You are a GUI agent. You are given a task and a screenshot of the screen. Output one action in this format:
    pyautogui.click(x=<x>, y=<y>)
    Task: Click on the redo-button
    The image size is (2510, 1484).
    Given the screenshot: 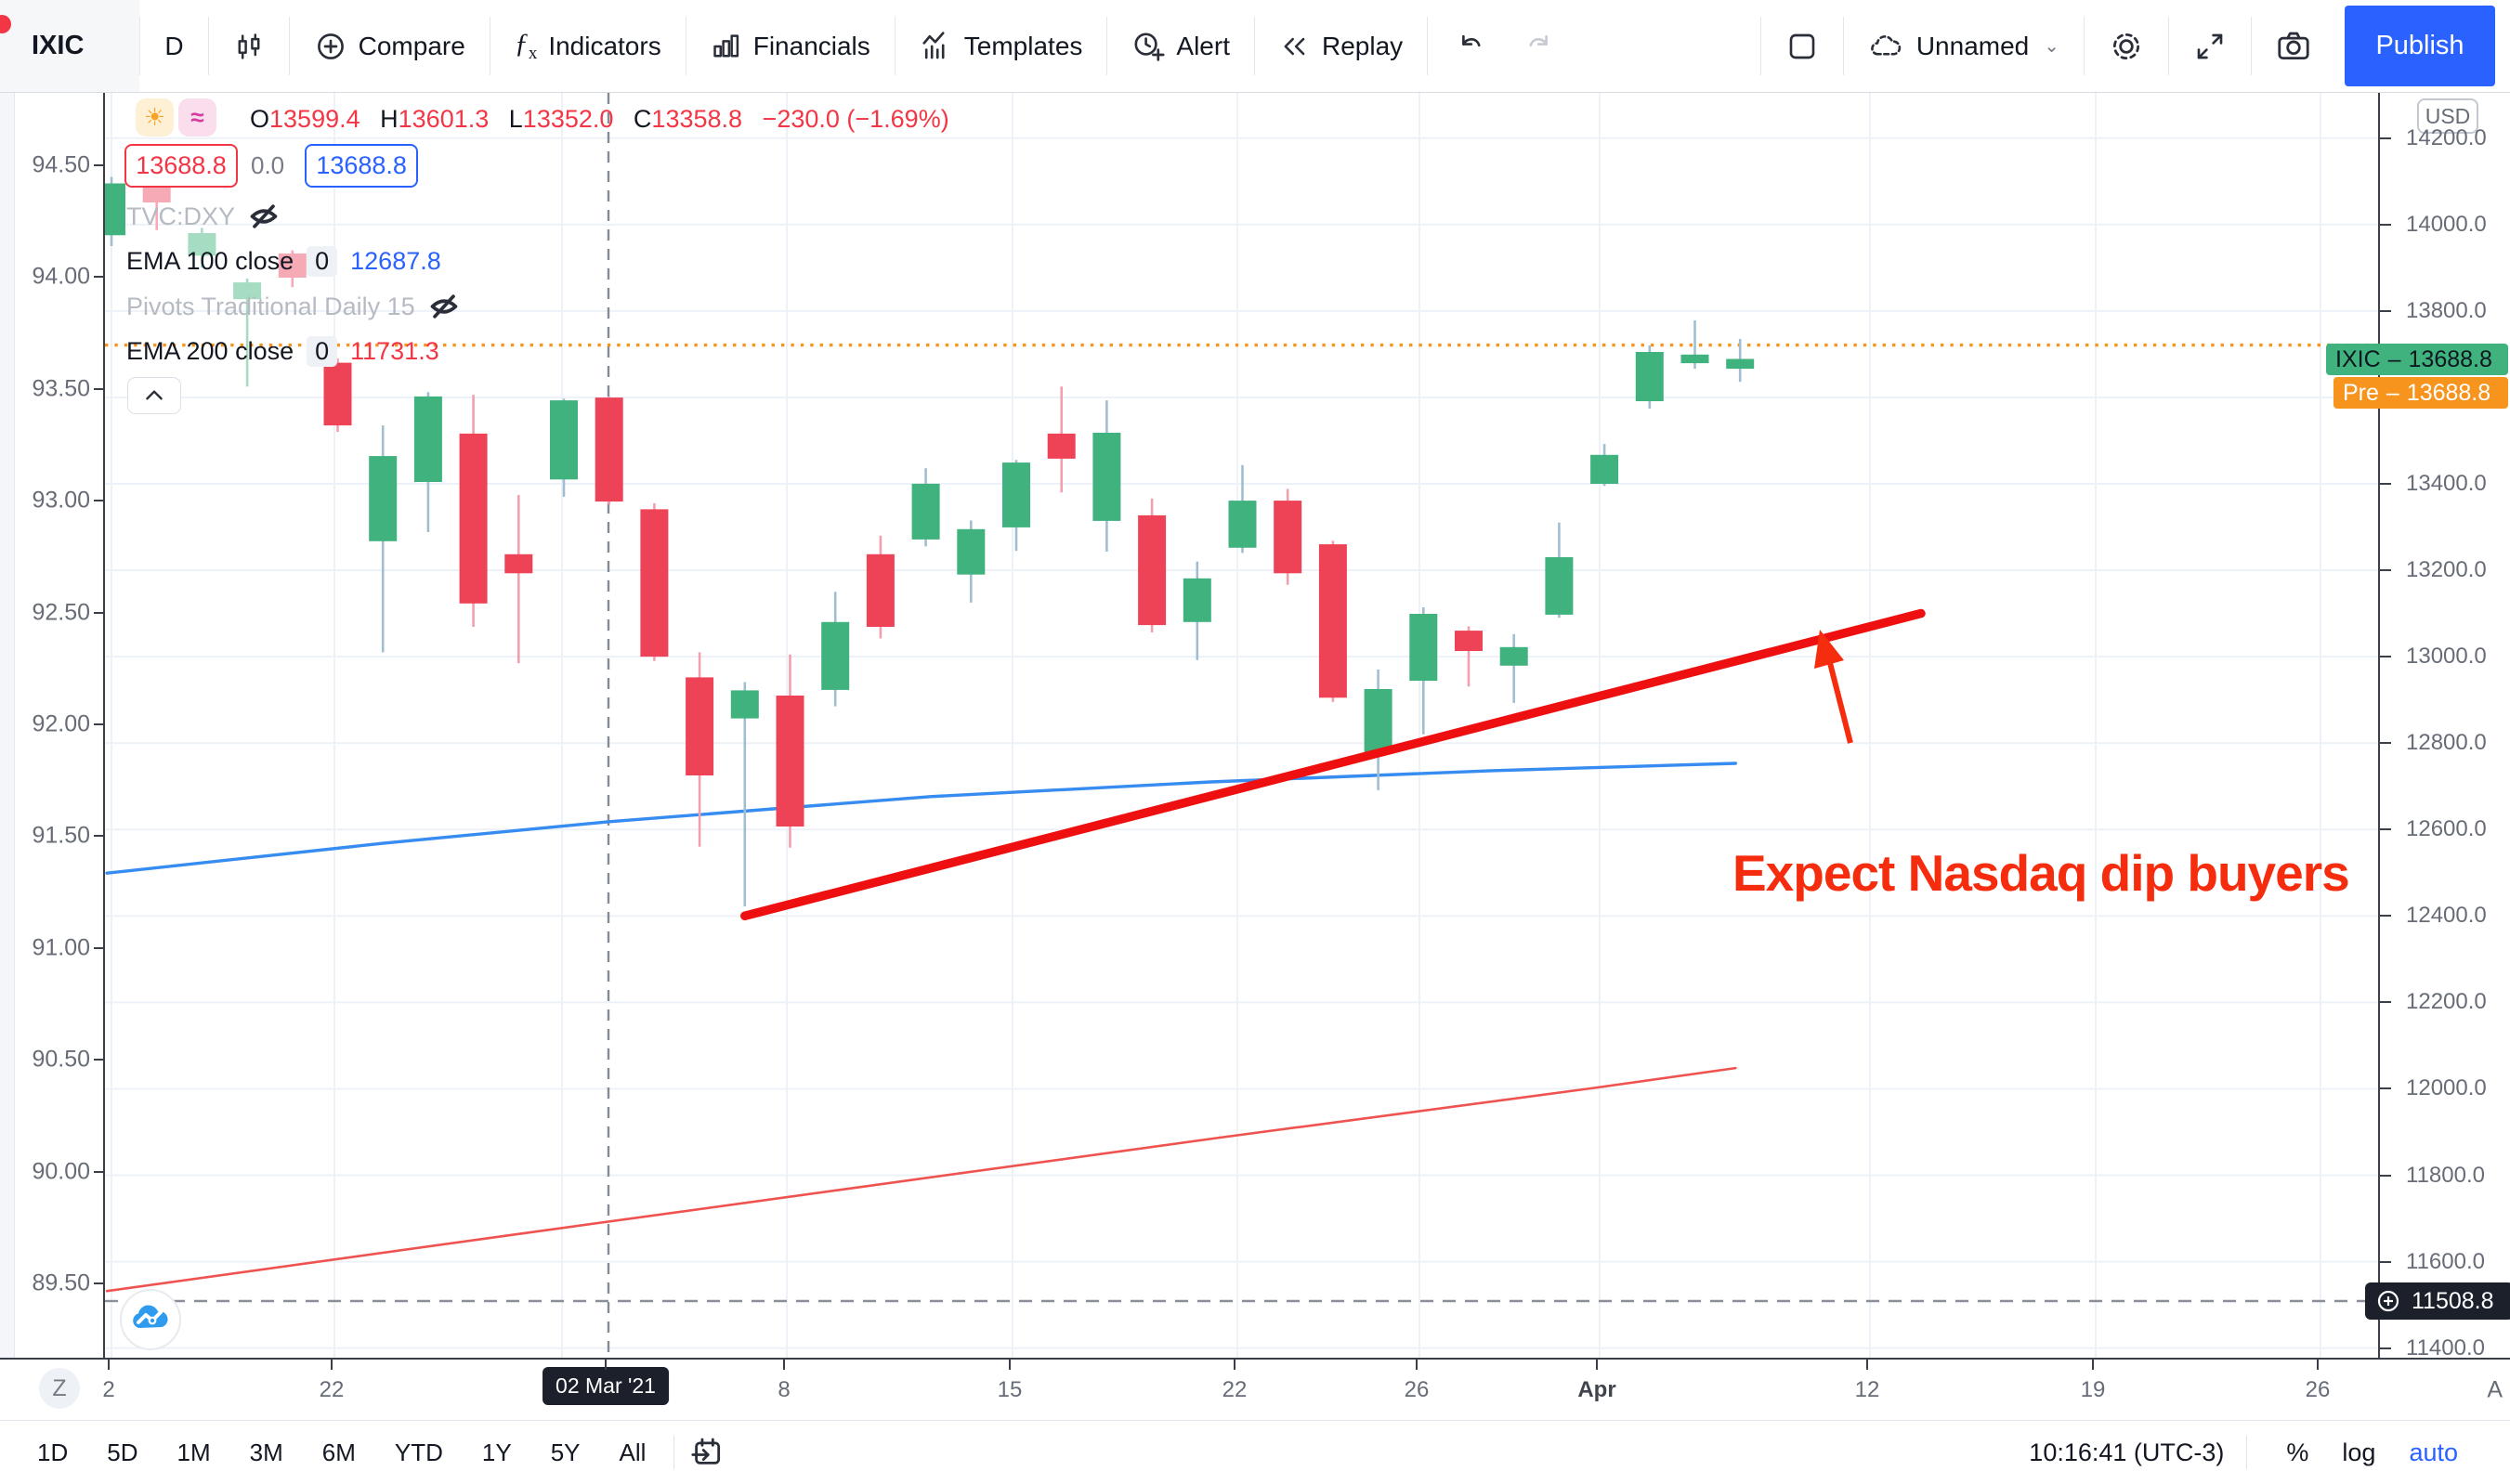 What is the action you would take?
    pyautogui.click(x=1538, y=46)
    